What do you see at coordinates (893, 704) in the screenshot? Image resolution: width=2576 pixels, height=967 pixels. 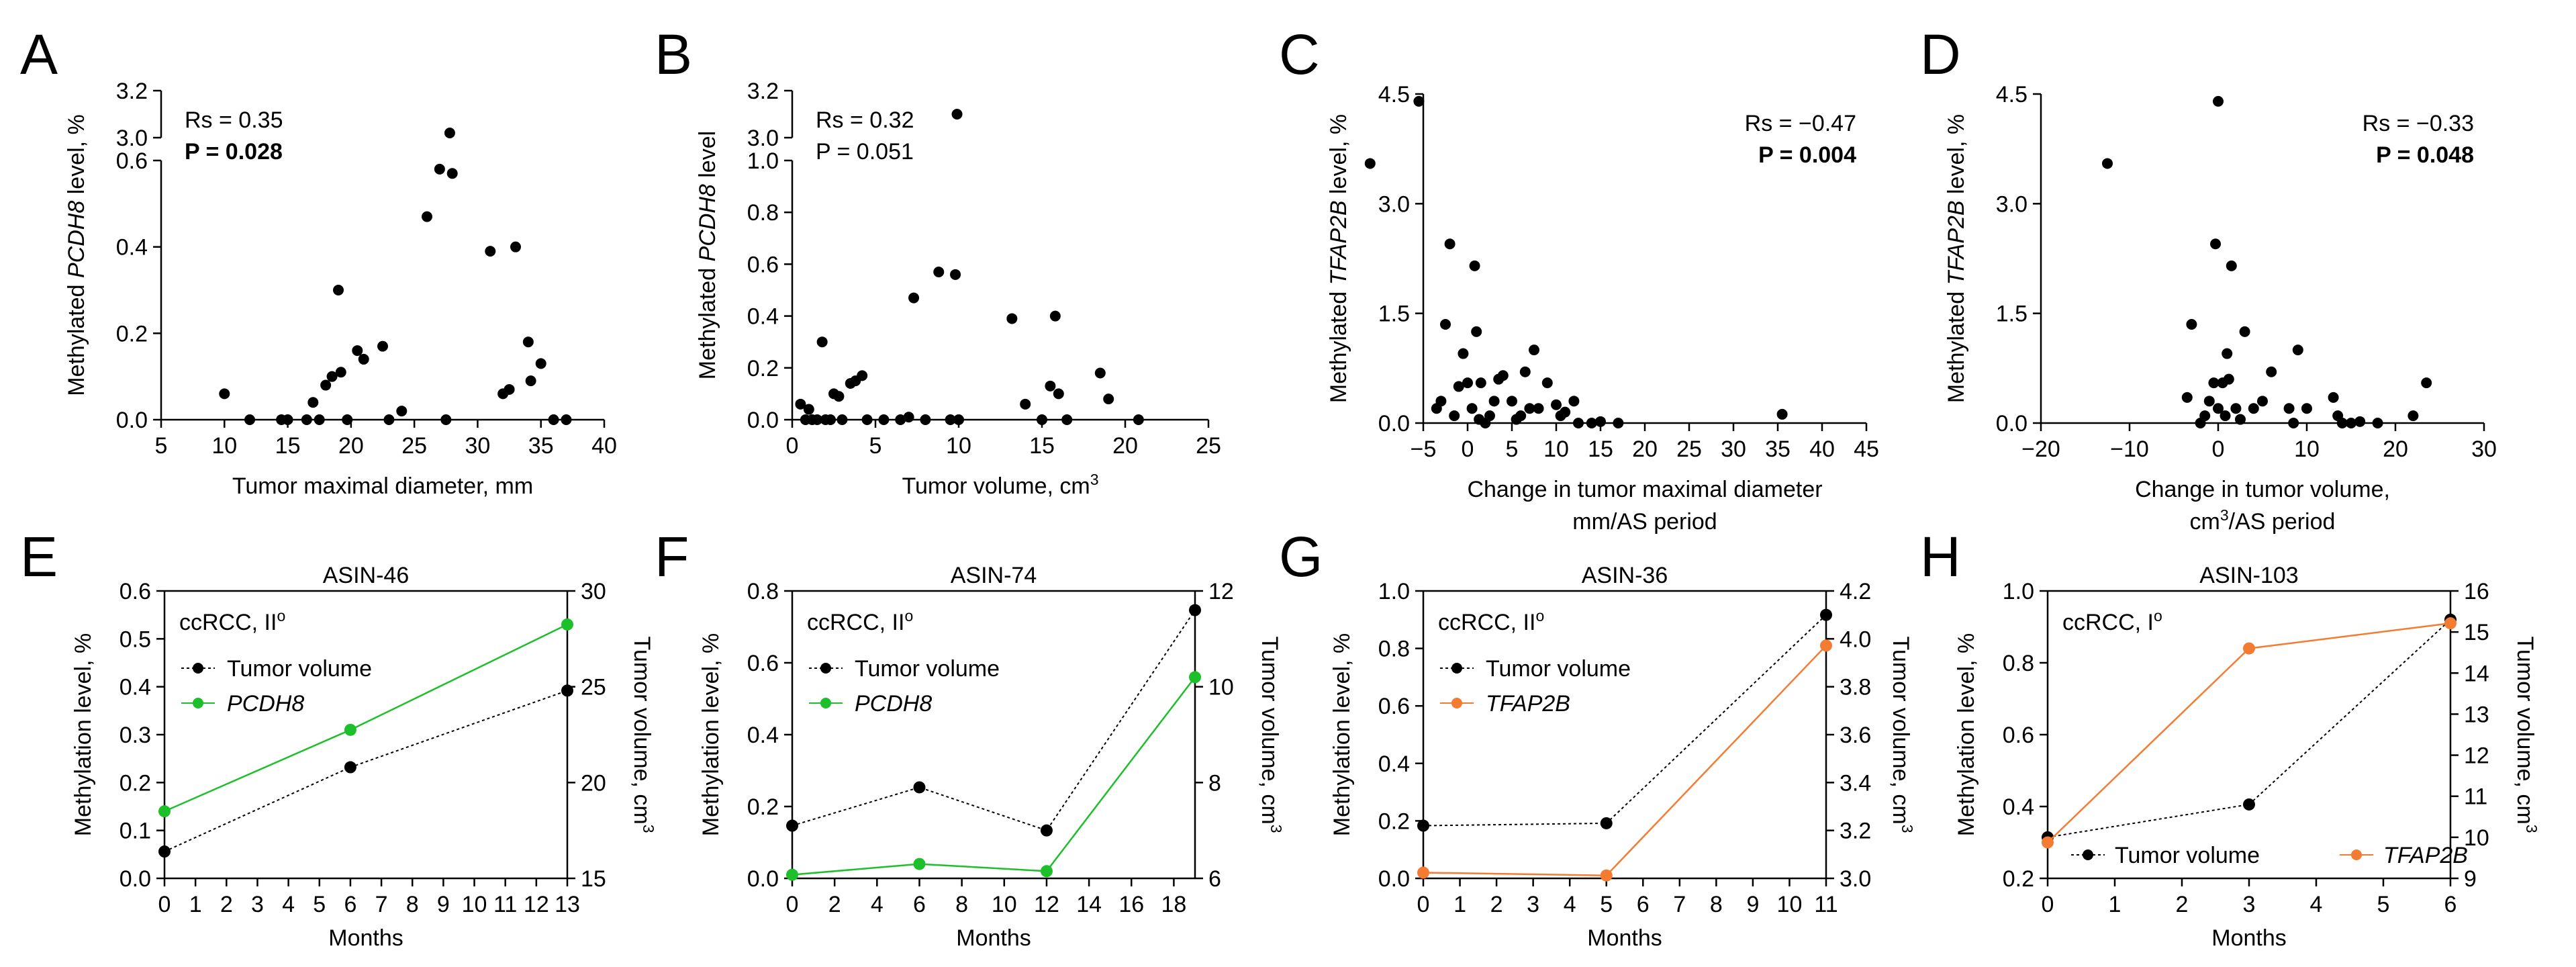 I see `legend-label: PCDH8` at bounding box center [893, 704].